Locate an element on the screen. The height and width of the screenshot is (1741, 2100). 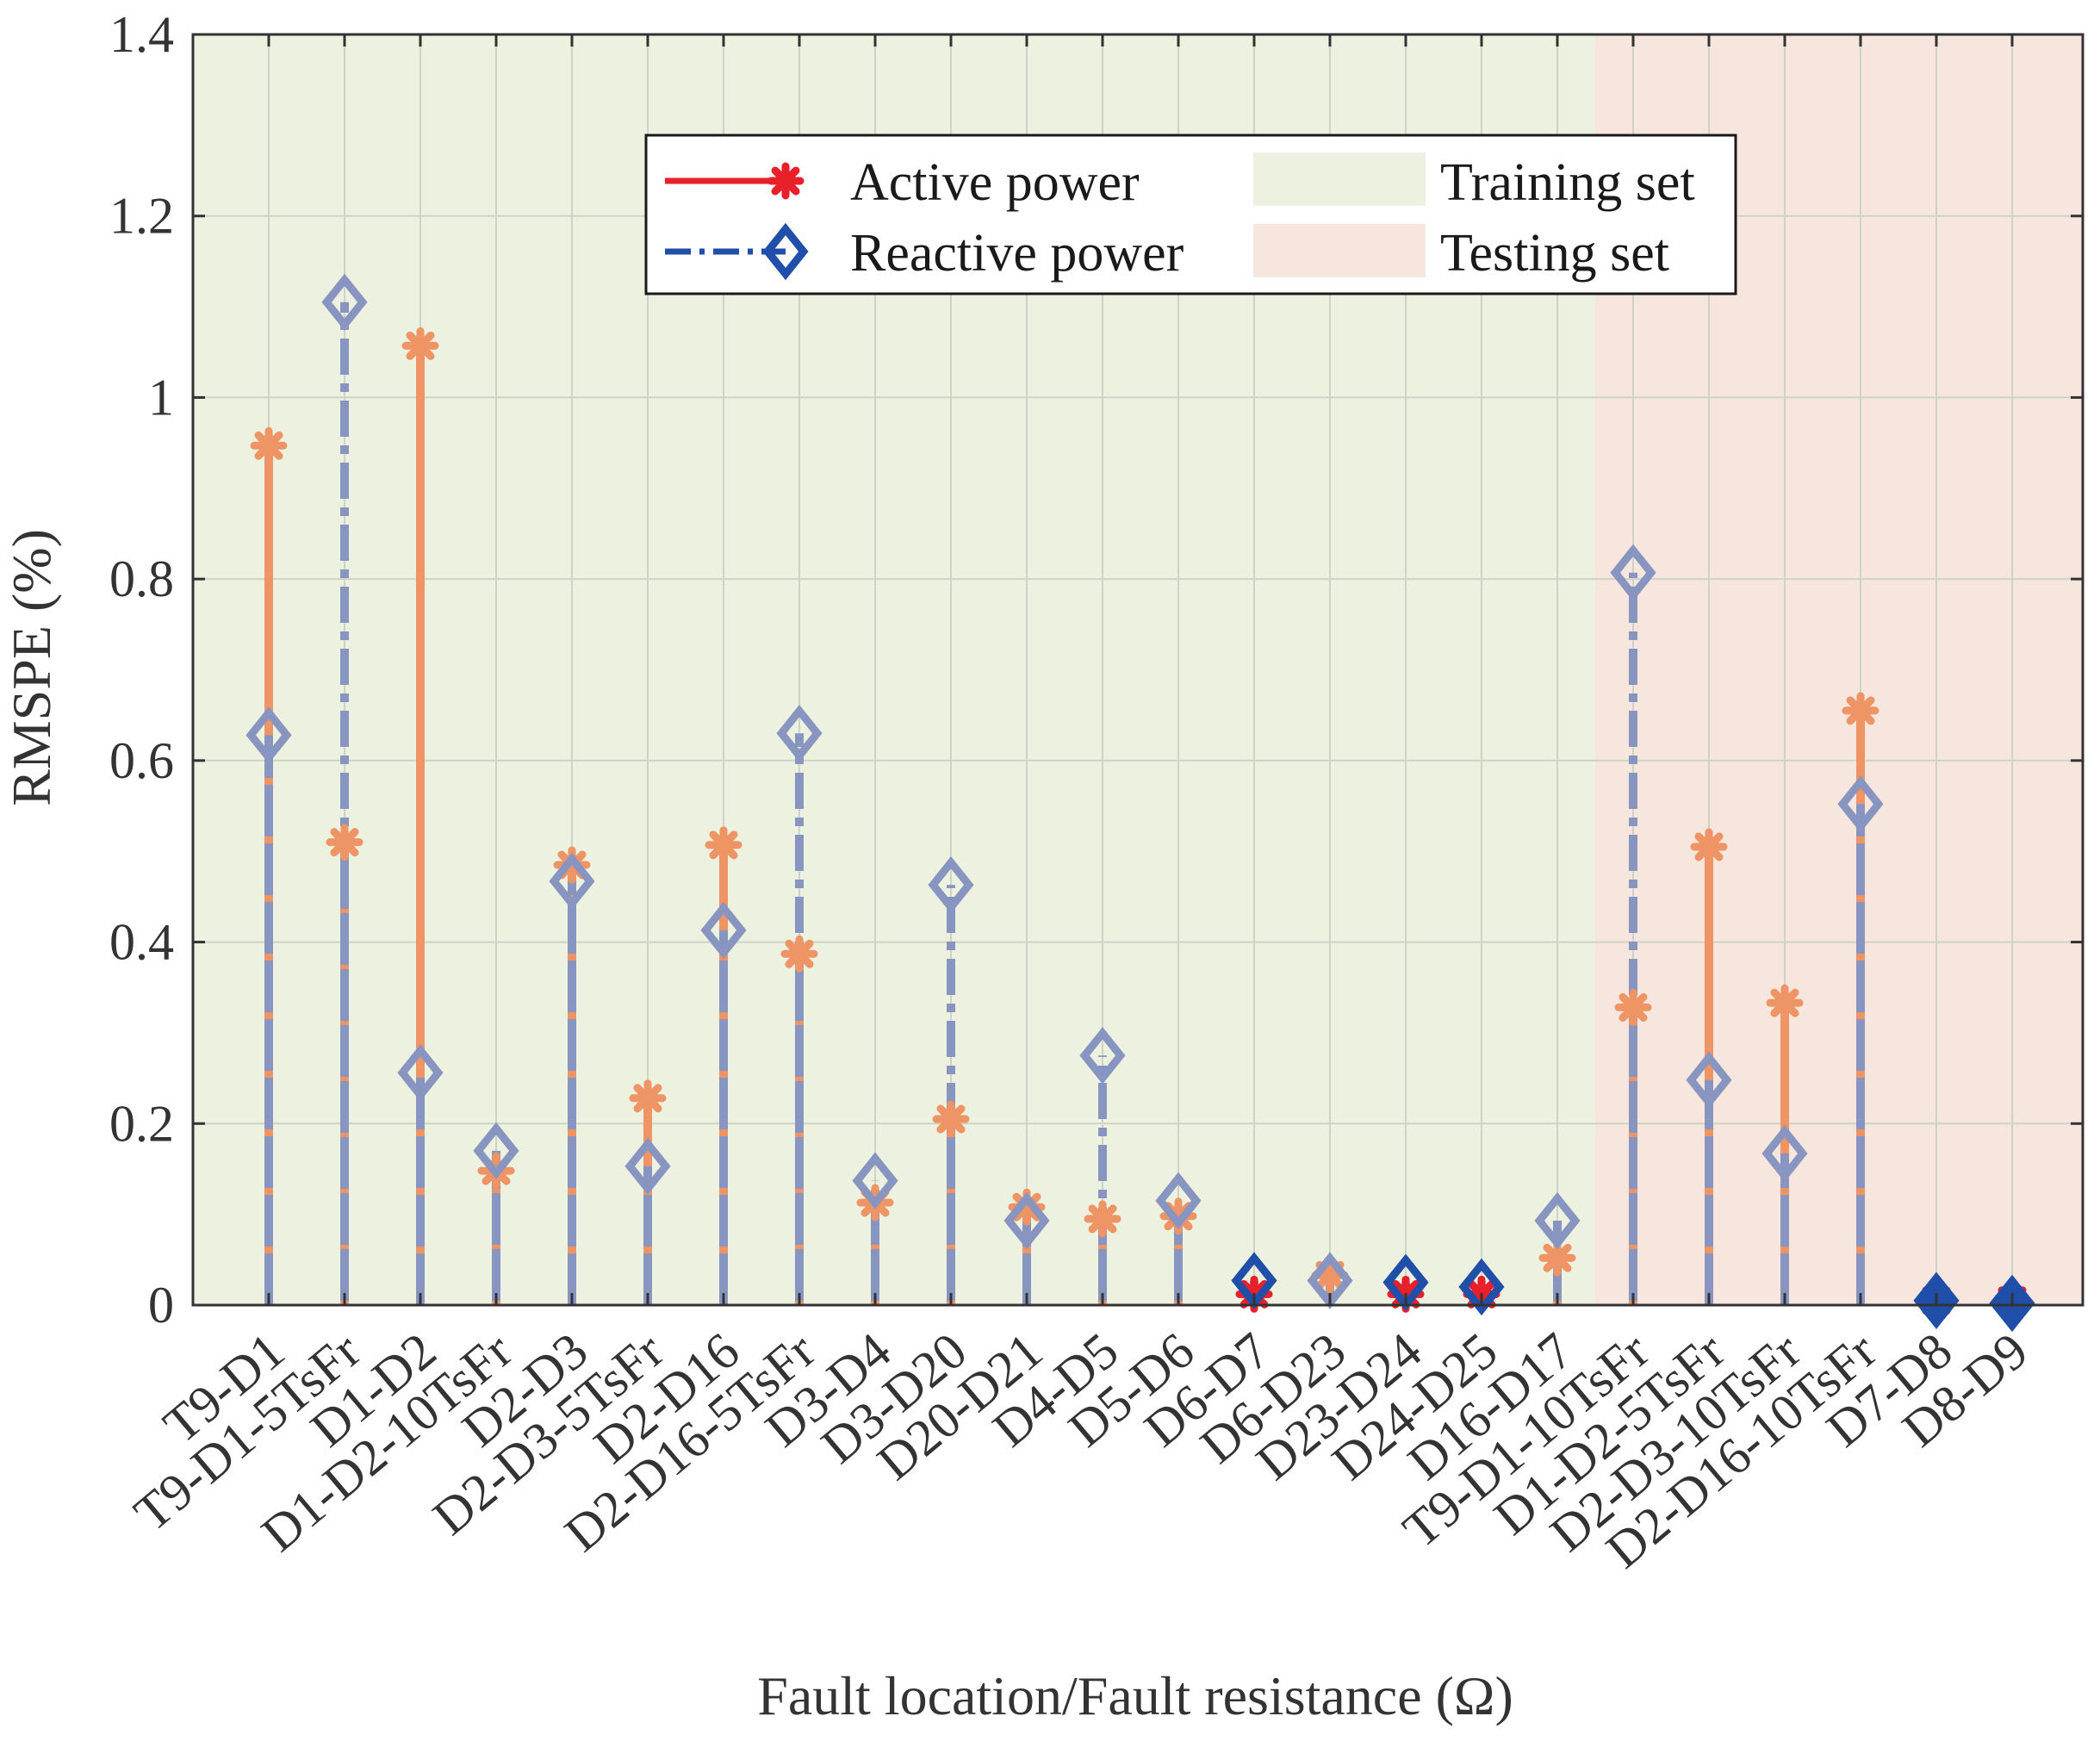
legend-training-swatch is located at coordinates (1340, 179).